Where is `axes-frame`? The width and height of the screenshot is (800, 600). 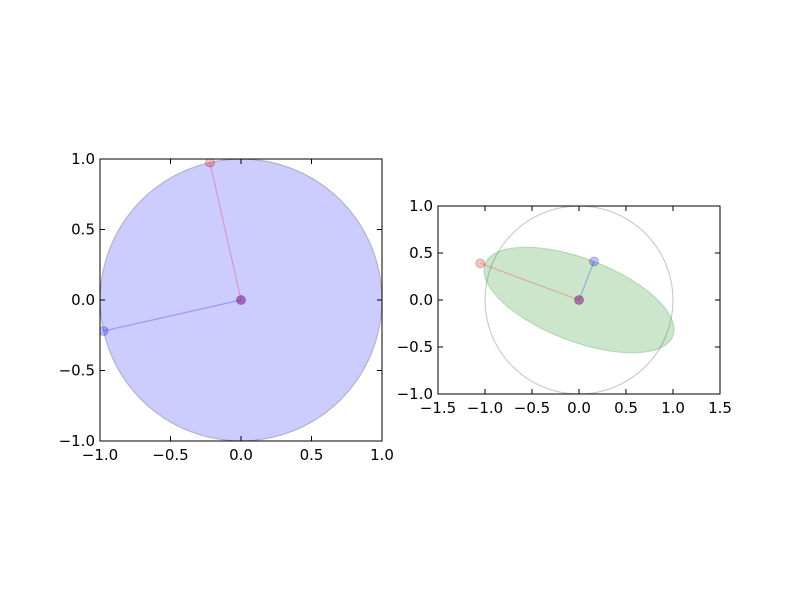 axes-frame is located at coordinates (579, 300).